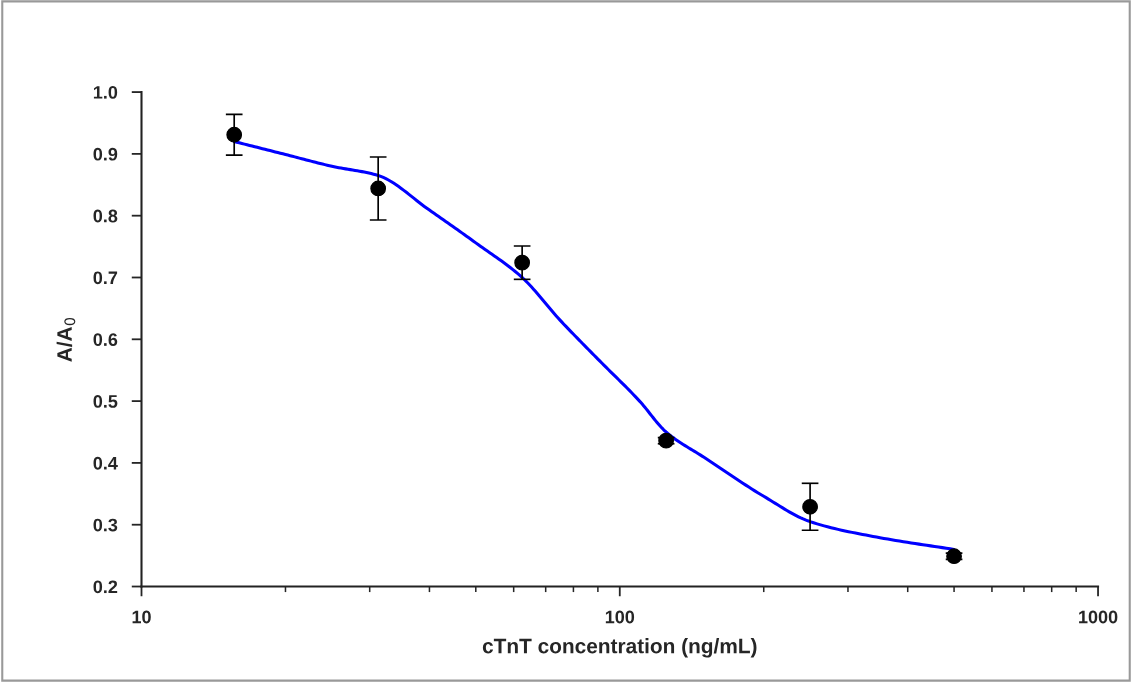  I want to click on y-tick-label: 0.7, so click(105, 278).